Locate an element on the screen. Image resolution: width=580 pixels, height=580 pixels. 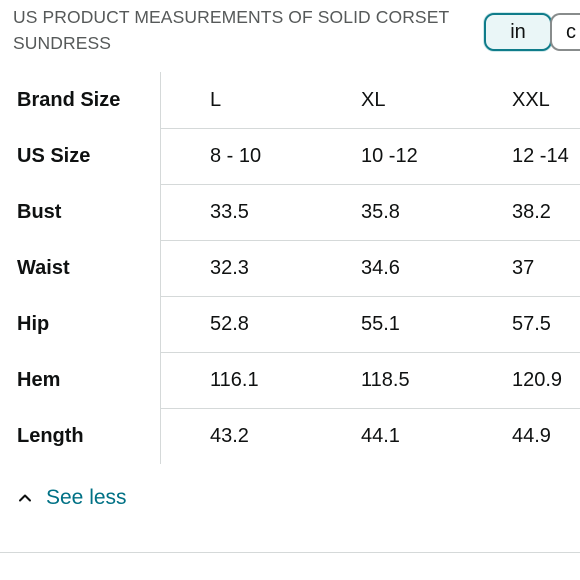
table-row: Hip 52.8 55.1 57.5 is located at coordinates (290, 324).